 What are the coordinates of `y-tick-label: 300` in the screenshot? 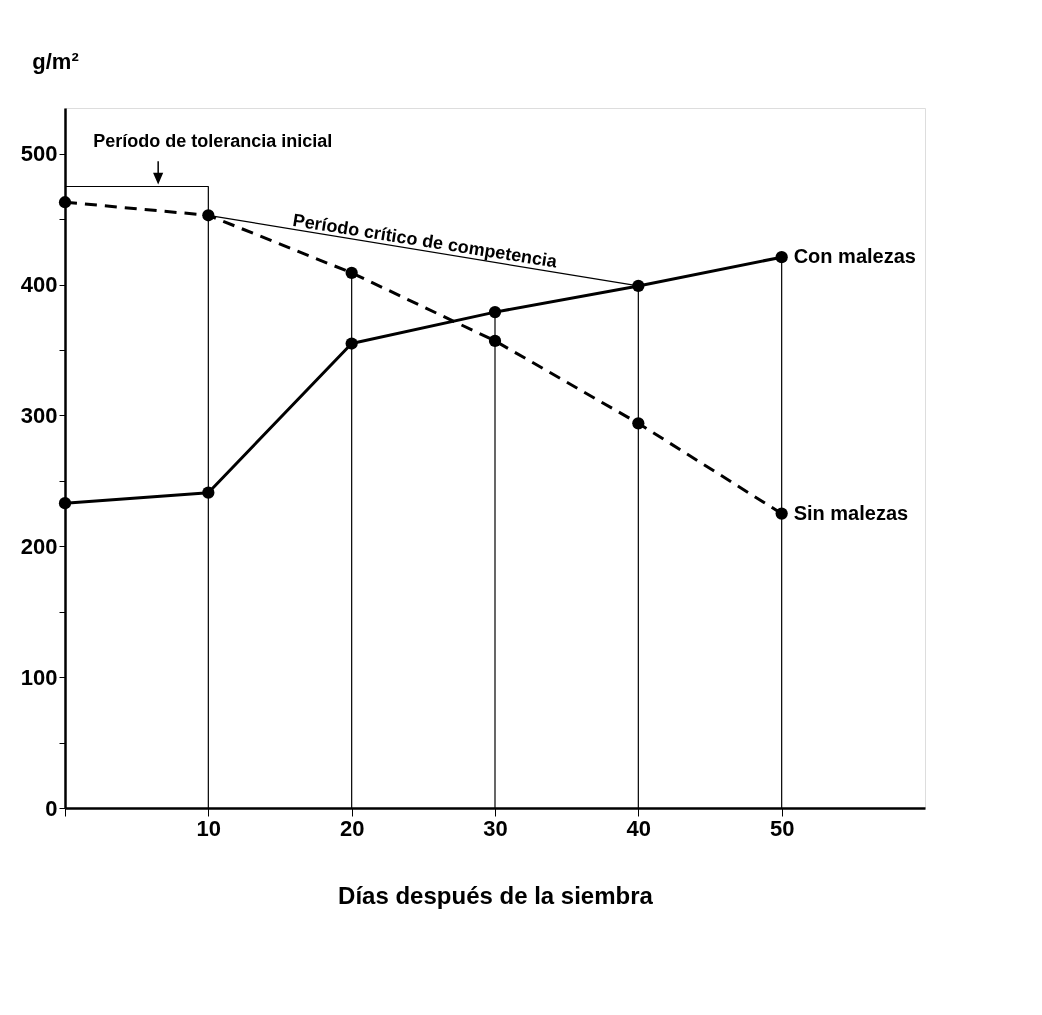 It's located at (39, 415).